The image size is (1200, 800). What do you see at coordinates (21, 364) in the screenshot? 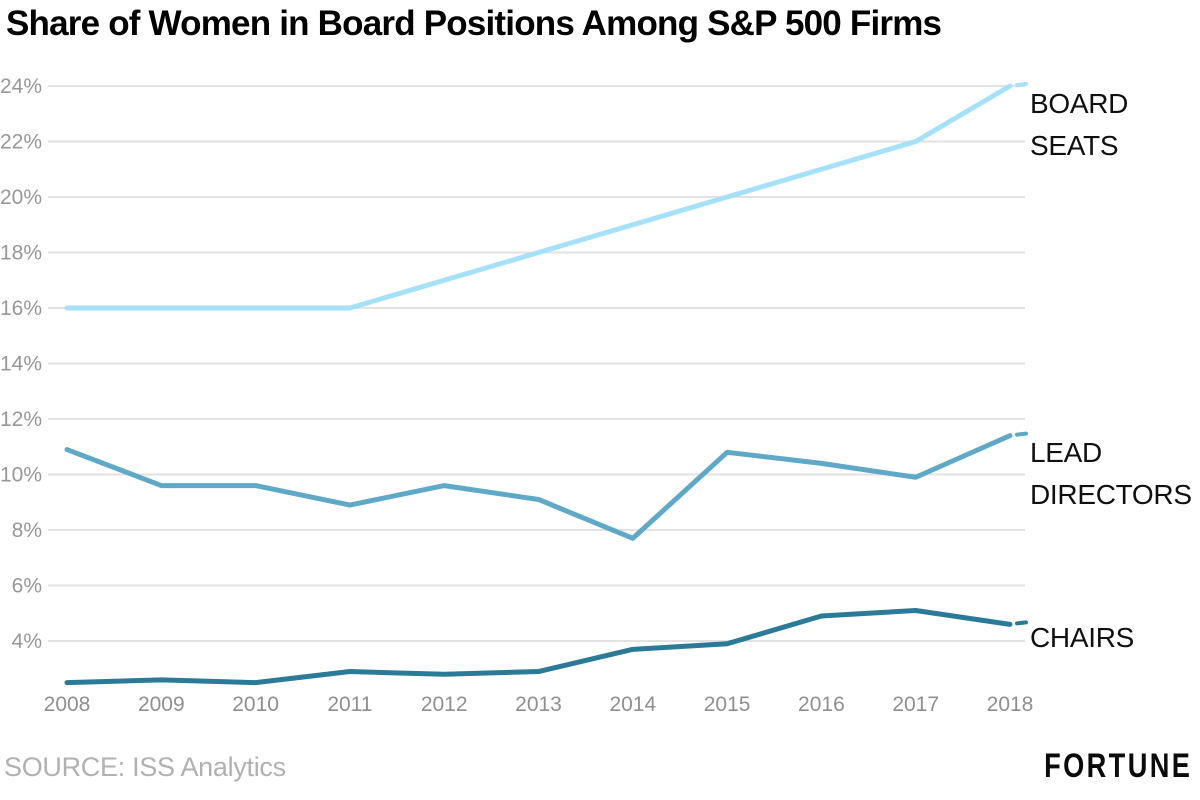
I see `y-tick-label: 14%` at bounding box center [21, 364].